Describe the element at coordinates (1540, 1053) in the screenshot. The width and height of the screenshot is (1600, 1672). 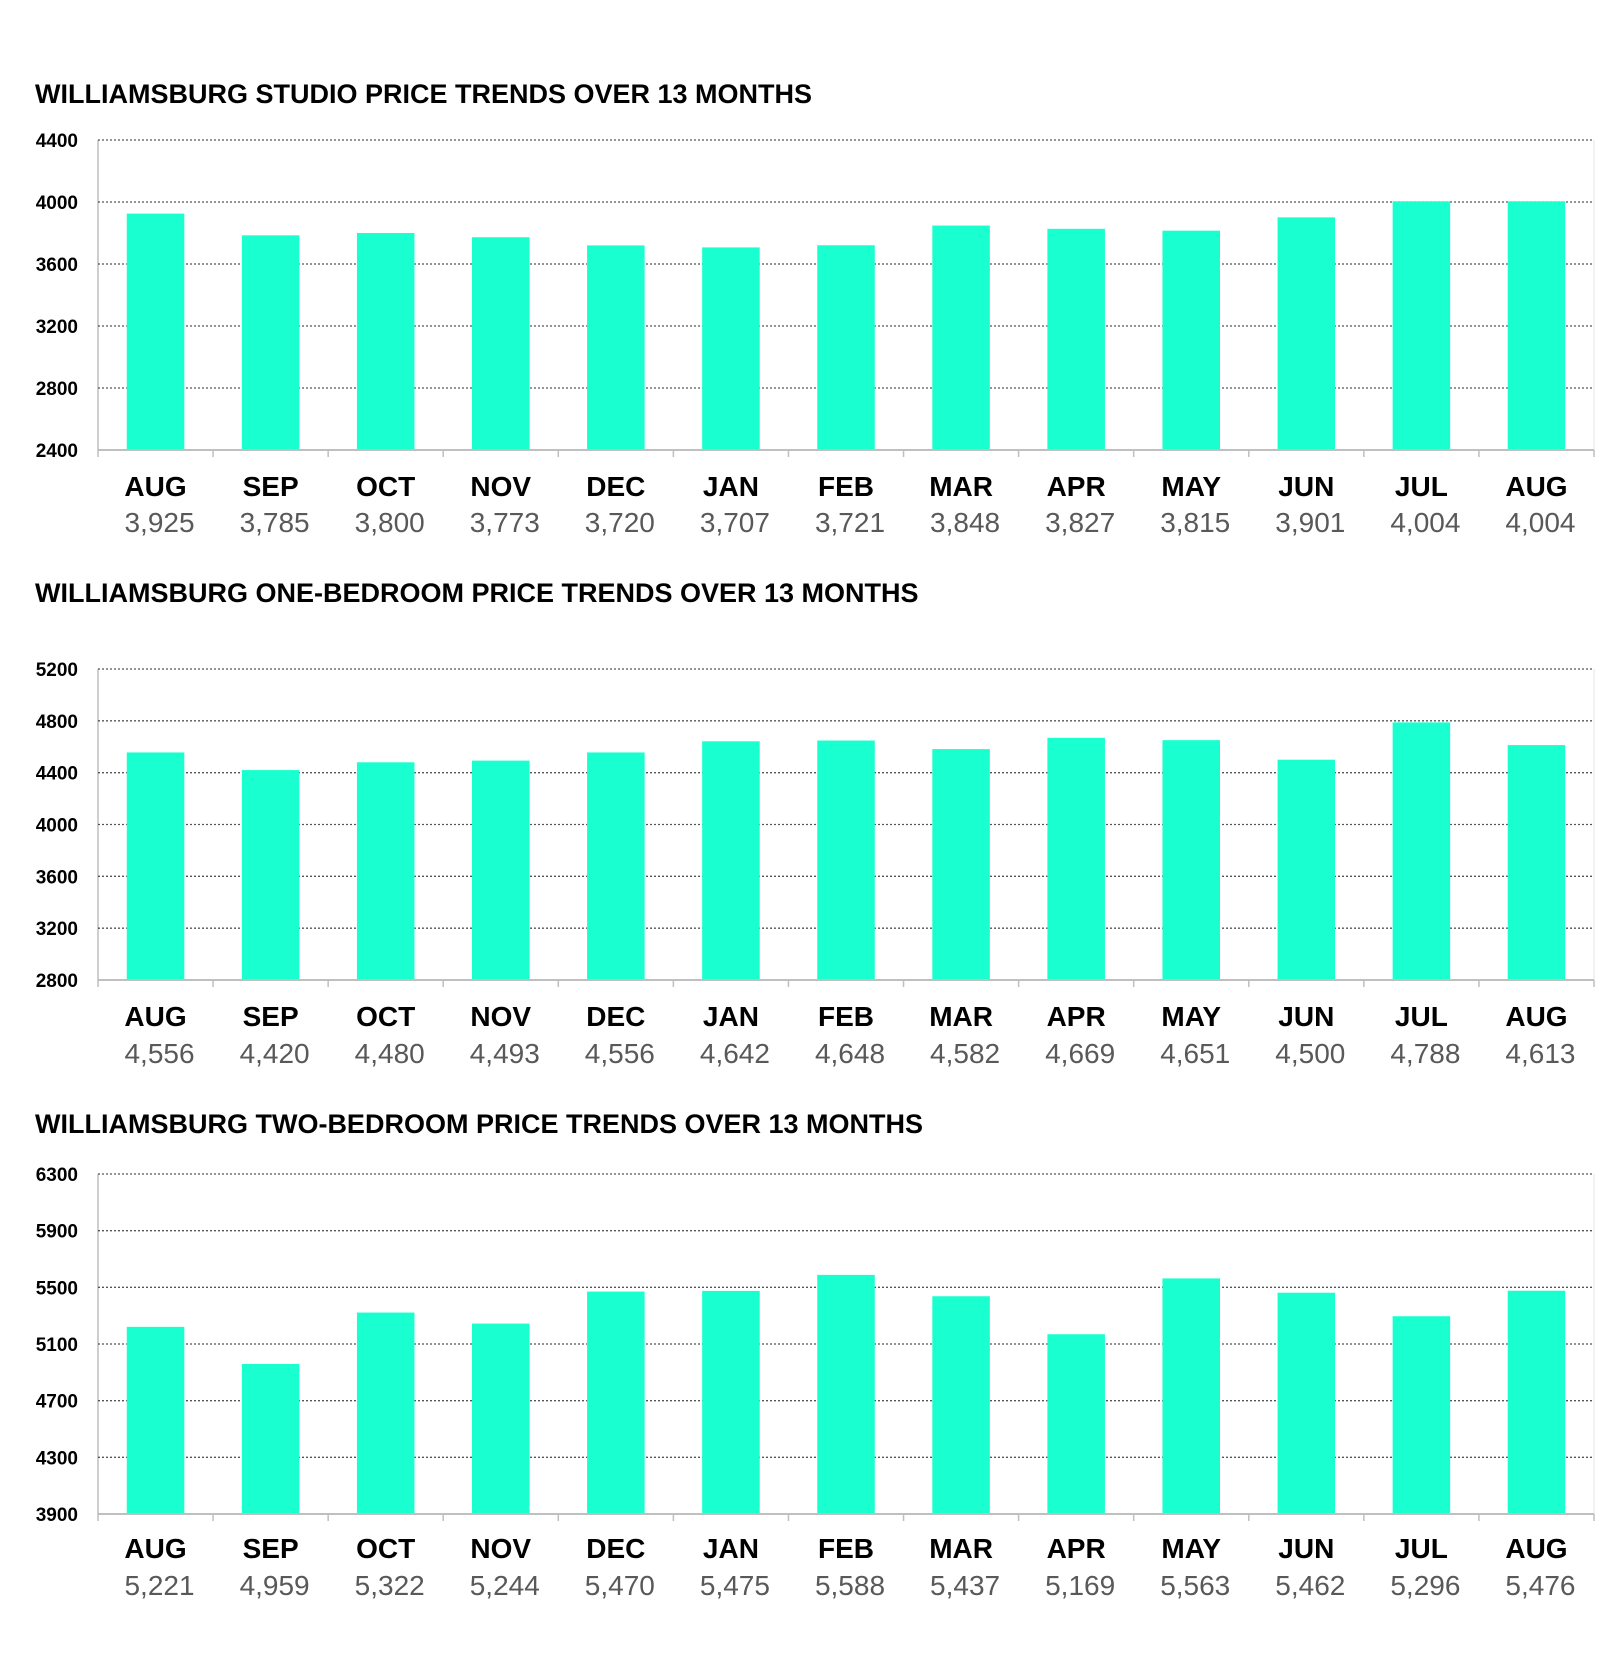
I see `one-bedroom-value-label: 4,613` at that location.